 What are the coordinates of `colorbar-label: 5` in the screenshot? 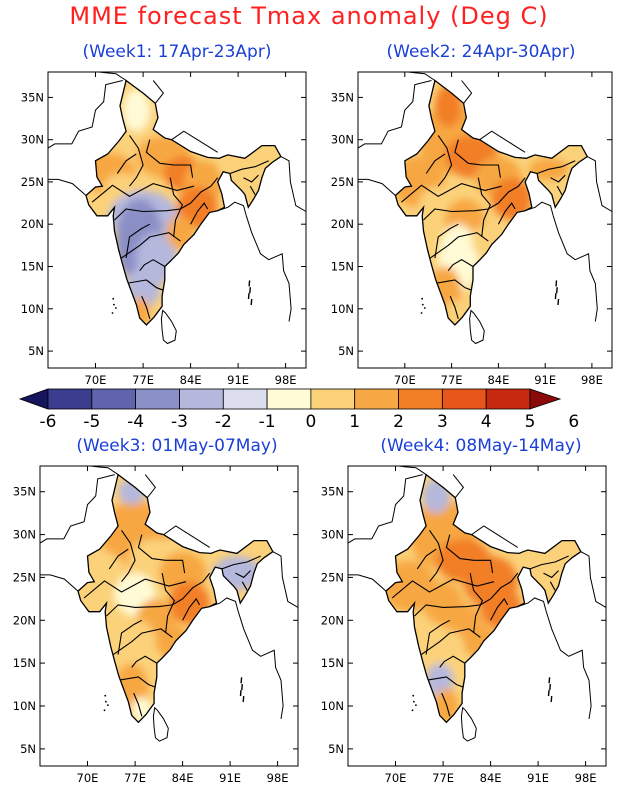 It's located at (530, 422).